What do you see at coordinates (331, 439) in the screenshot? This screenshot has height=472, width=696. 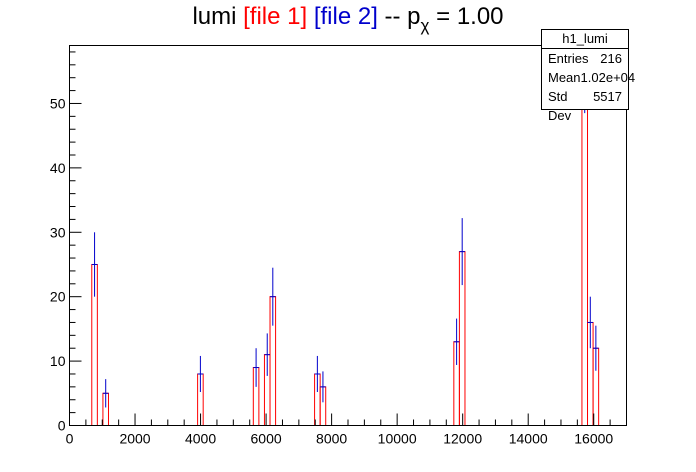 I see `x-tick-label: 8000` at bounding box center [331, 439].